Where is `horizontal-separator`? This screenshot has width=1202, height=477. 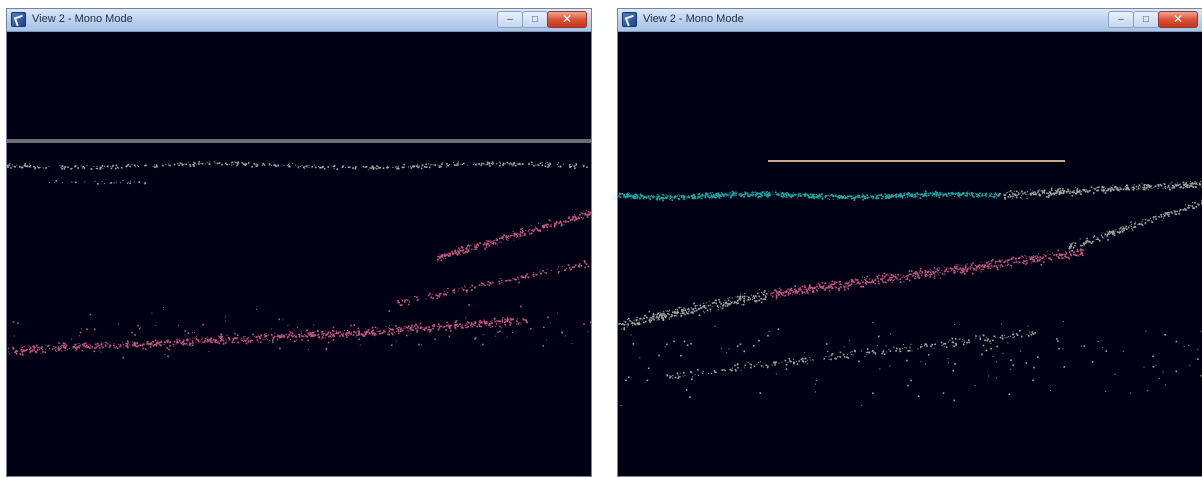 horizontal-separator is located at coordinates (299, 141).